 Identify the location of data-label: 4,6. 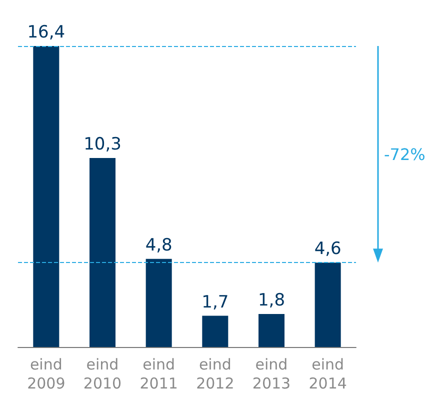
(328, 249).